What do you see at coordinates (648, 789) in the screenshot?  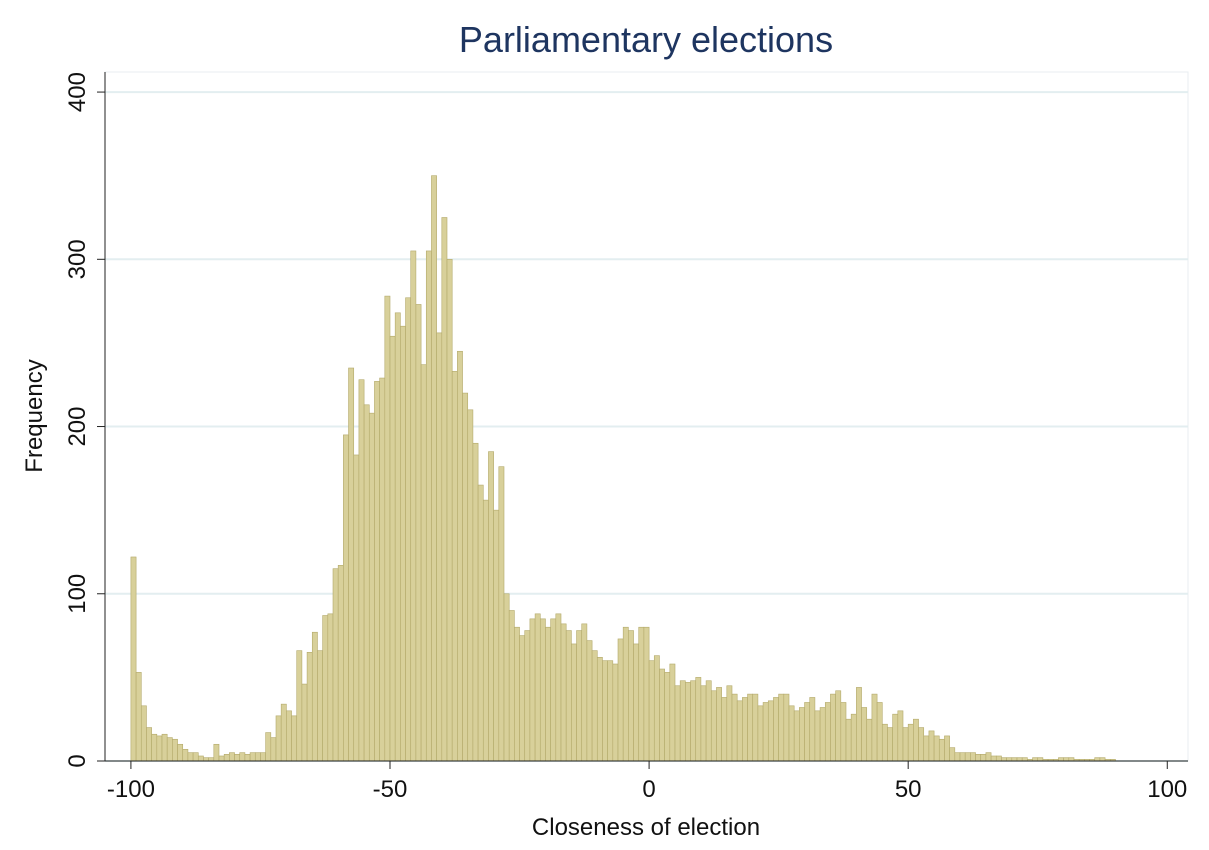 I see `x-tick-label: 0` at bounding box center [648, 789].